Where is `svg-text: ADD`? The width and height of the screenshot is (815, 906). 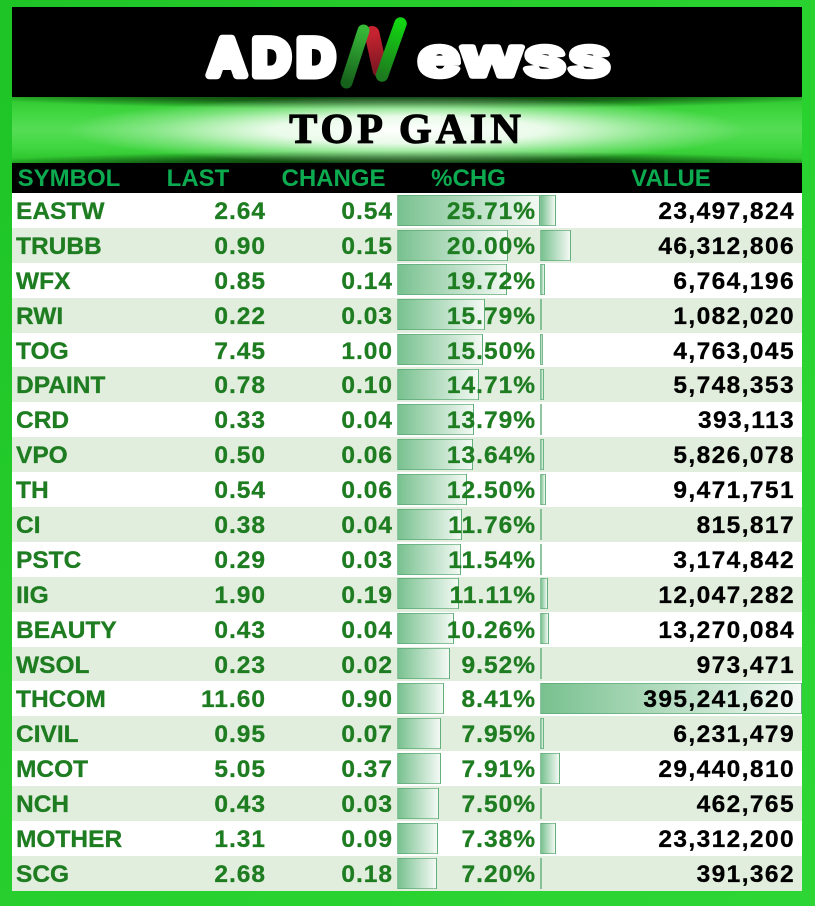
svg-text: ADD is located at coordinates (274, 58).